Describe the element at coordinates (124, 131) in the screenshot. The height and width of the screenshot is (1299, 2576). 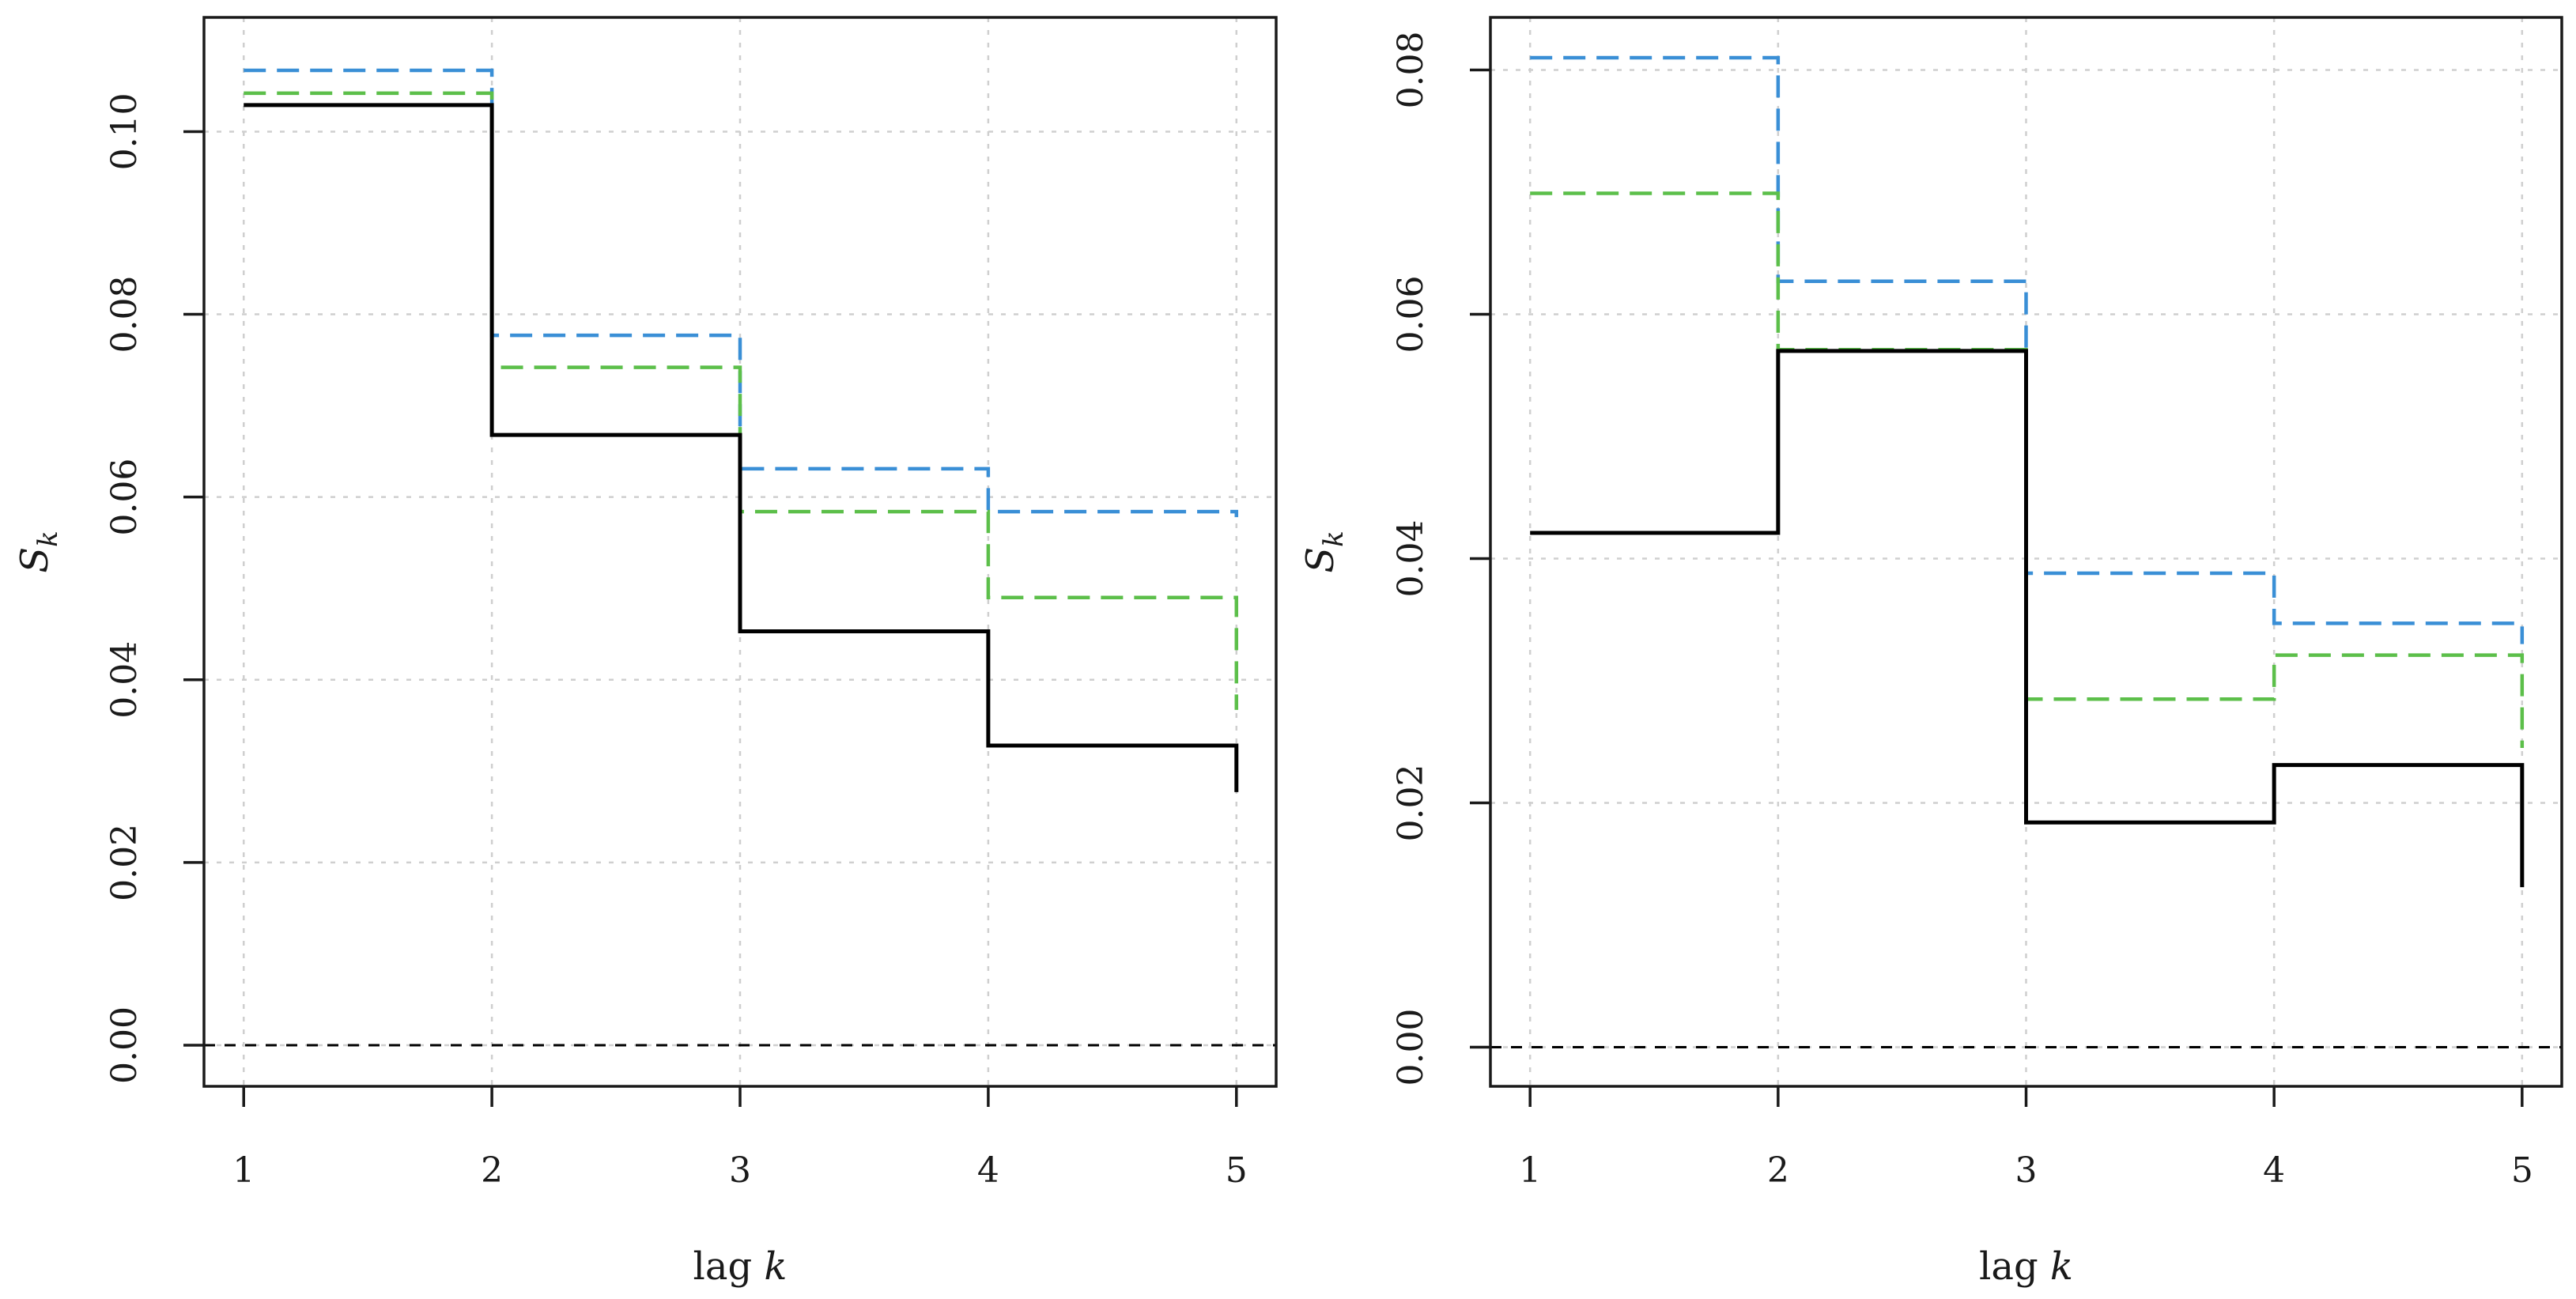
I see `y-tick-label: 0.10` at that location.